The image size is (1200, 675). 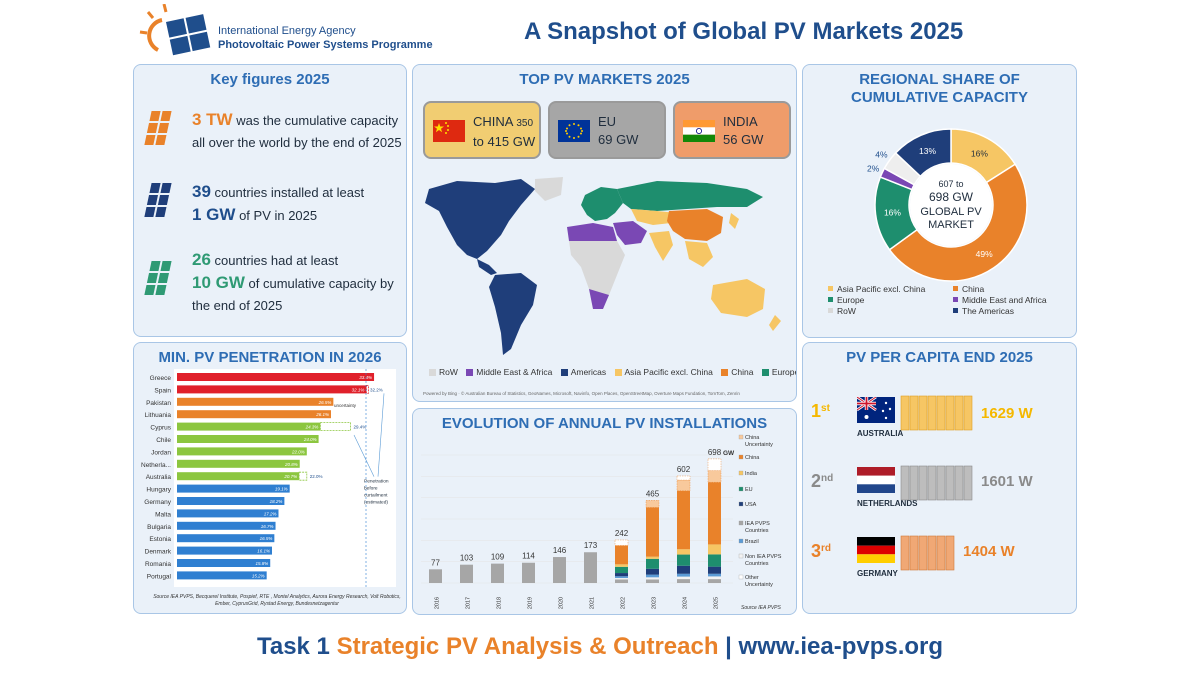 I want to click on map-legend-3: Asia Pacific excl. China, so click(x=668, y=372).